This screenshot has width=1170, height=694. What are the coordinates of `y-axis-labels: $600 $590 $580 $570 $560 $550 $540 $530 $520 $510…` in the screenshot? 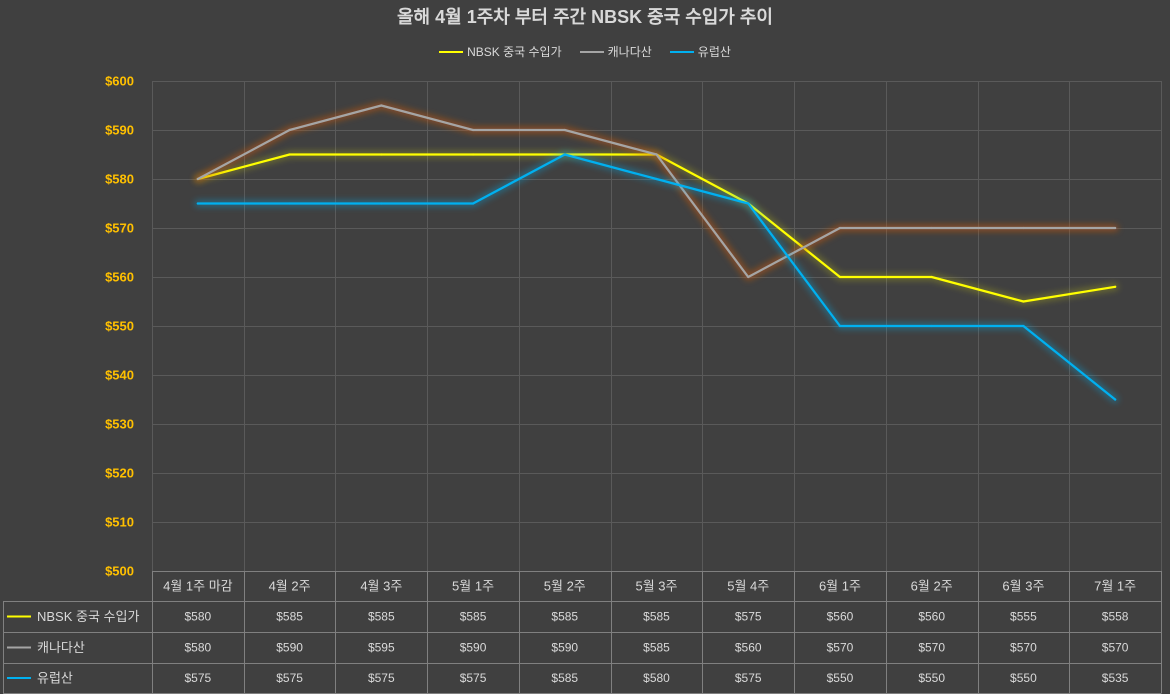 It's located at (119, 326).